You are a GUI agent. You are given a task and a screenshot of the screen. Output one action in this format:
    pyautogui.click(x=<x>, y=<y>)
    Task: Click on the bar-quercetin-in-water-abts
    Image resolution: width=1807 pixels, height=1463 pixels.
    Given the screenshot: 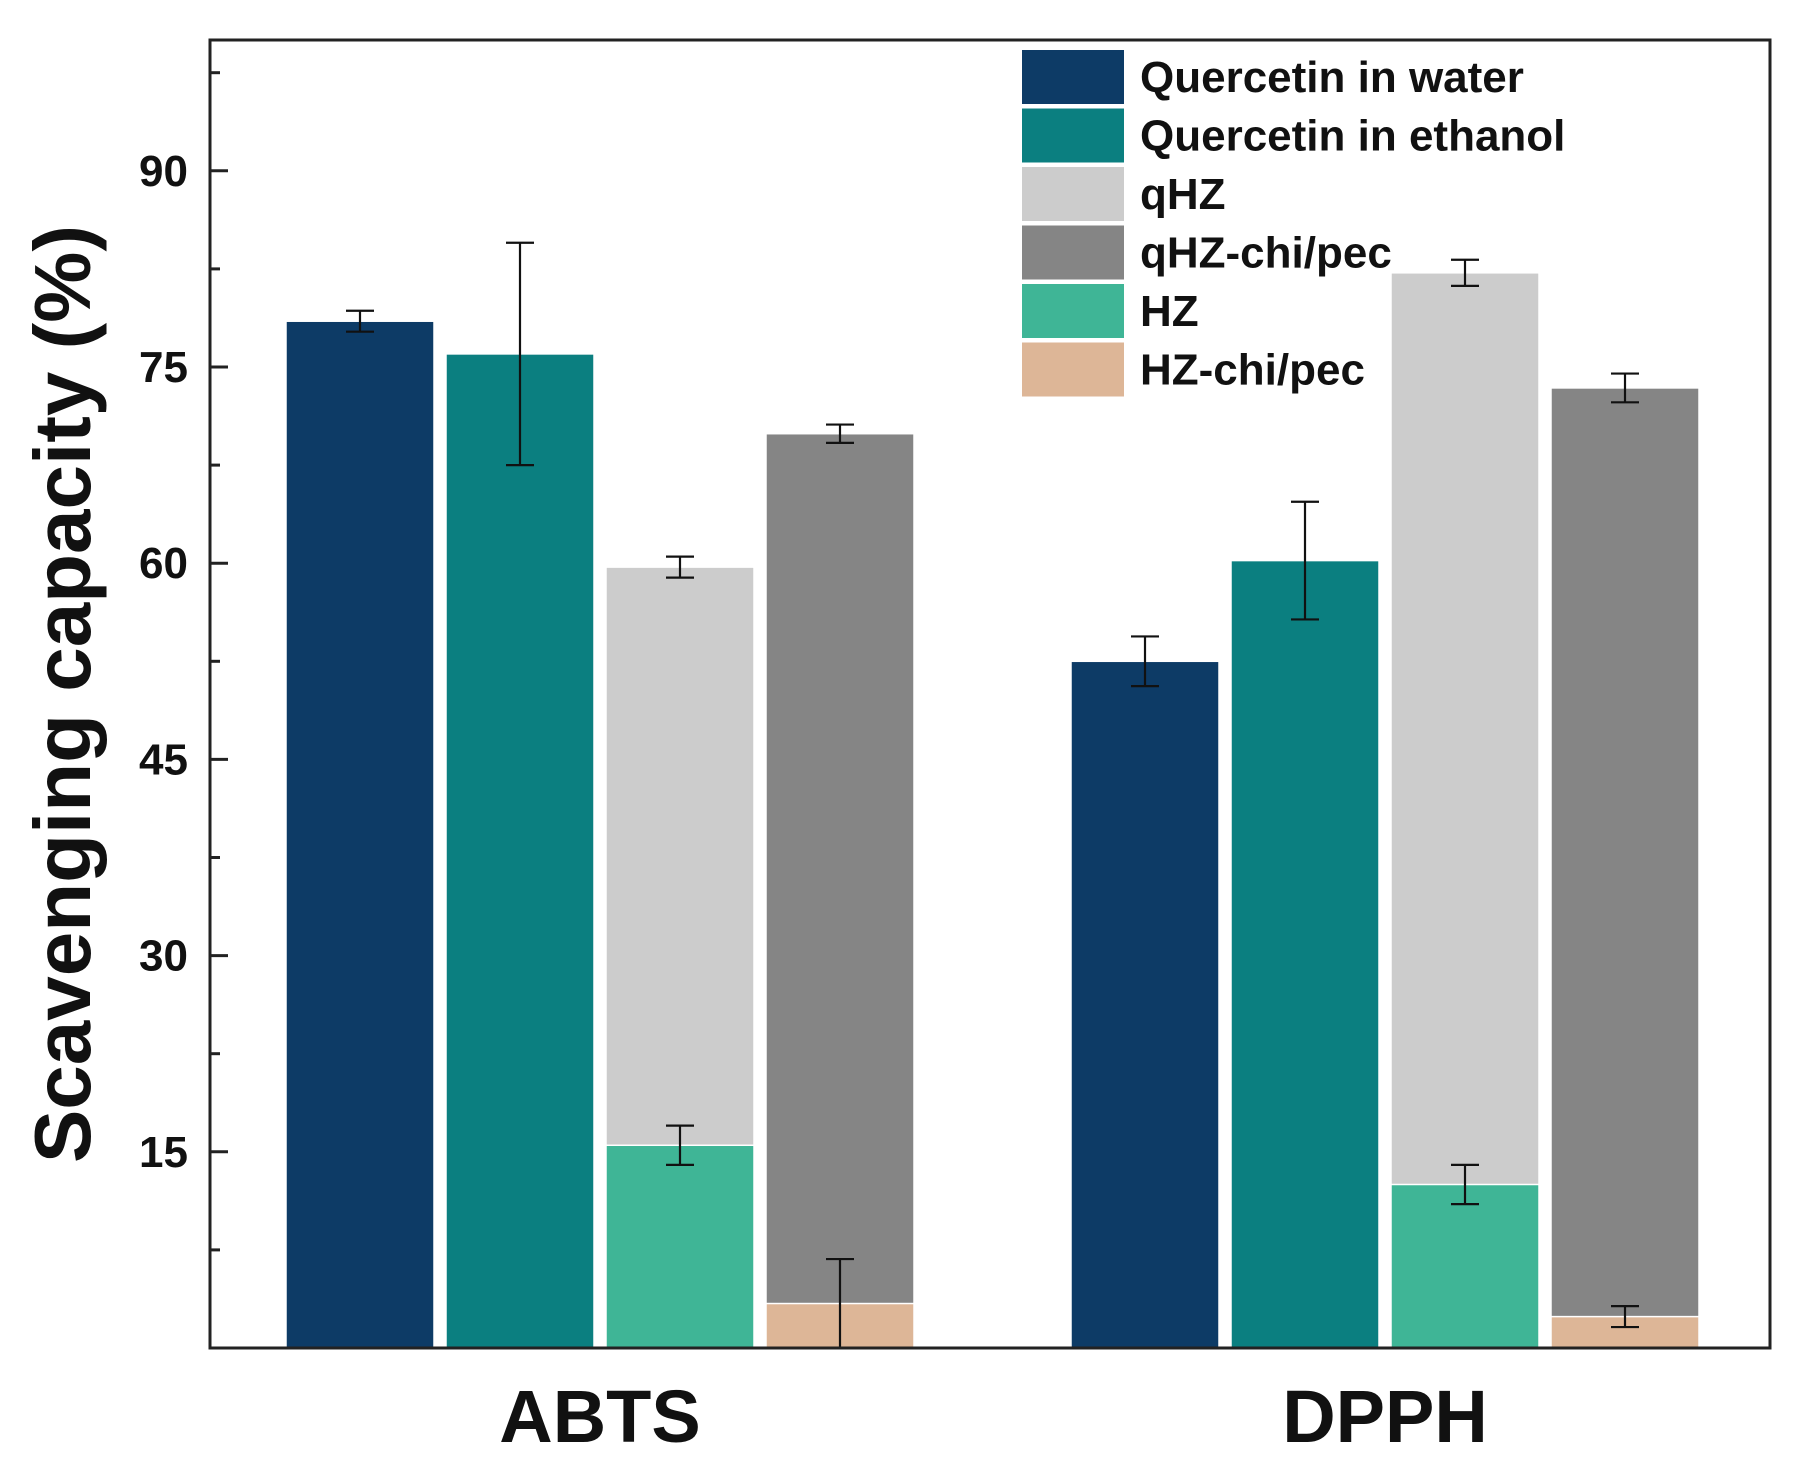 What is the action you would take?
    pyautogui.click(x=360, y=834)
    